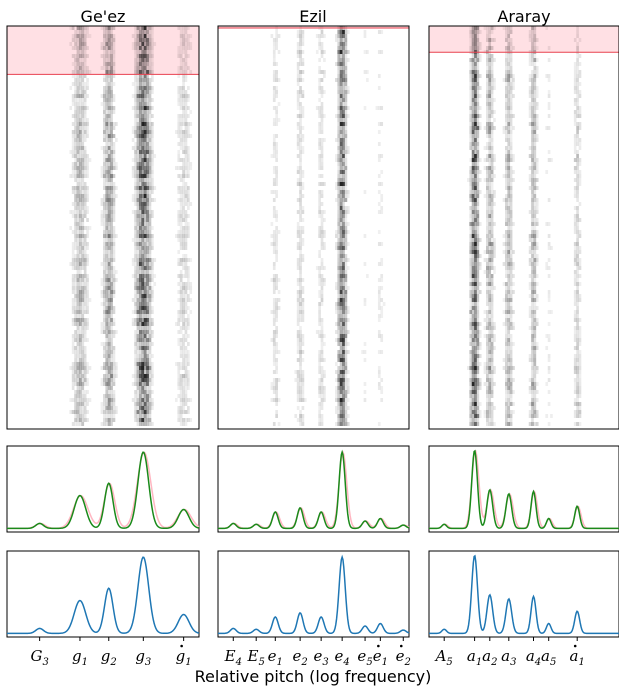 This screenshot has width=619, height=689. Describe the element at coordinates (313, 594) in the screenshot. I see `model-profile-ezil` at that location.